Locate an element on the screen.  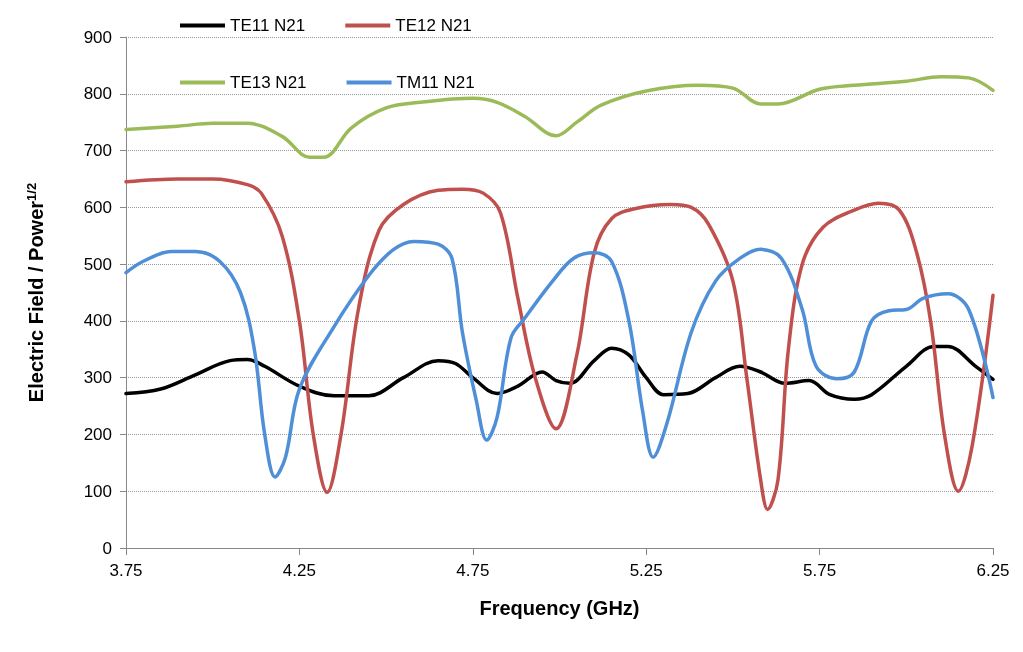
legend-label: TE13 N21 is located at coordinates (268, 82).